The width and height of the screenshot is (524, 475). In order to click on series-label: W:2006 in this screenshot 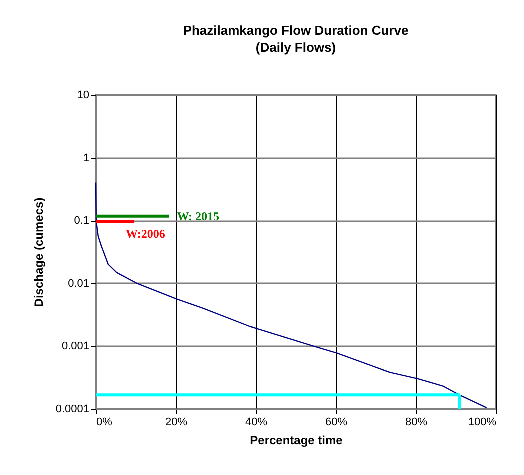, I will do `click(146, 234)`.